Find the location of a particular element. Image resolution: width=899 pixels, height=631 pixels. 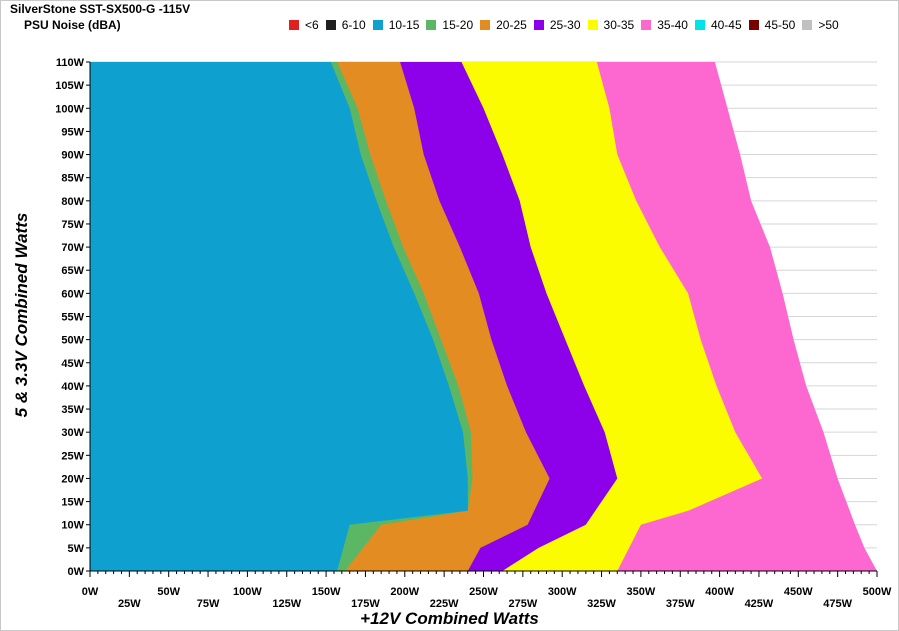

x-axis-label: +12V Combined Watts is located at coordinates (449, 618).